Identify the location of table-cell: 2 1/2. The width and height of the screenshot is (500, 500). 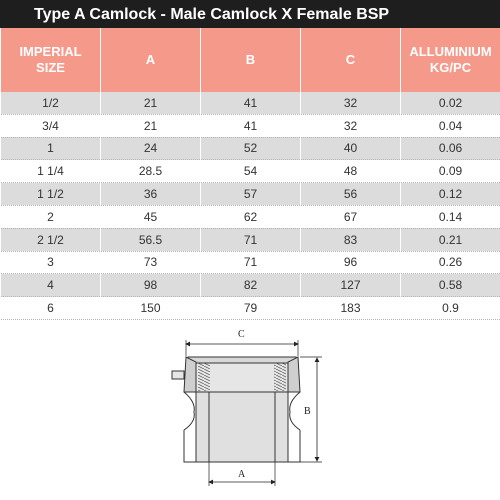
(50, 240).